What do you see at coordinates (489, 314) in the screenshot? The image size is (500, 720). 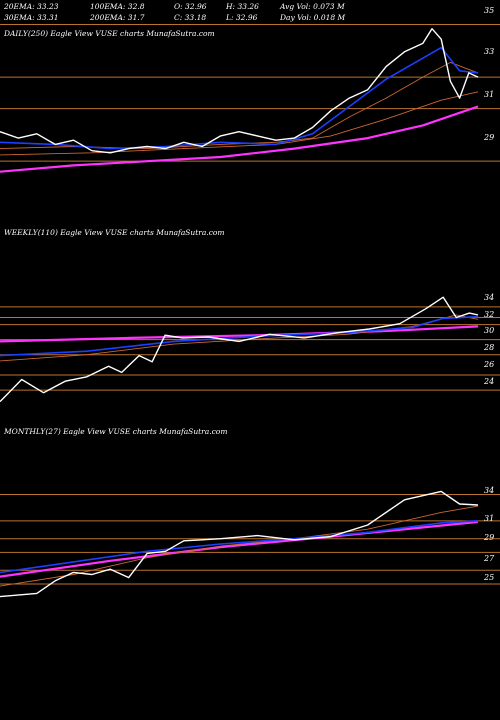 I see `y-tick-label: 32` at bounding box center [489, 314].